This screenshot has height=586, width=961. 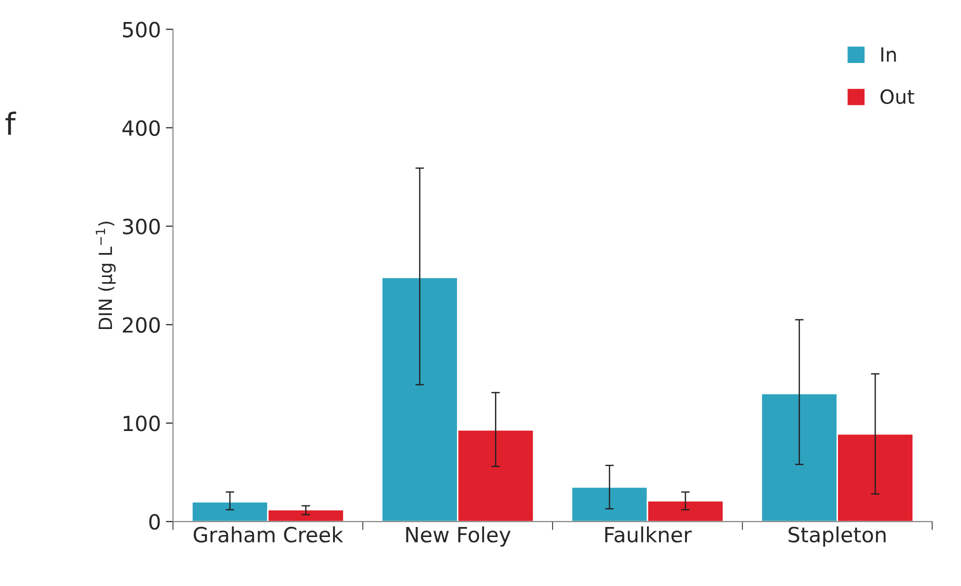 What do you see at coordinates (142, 424) in the screenshot?
I see `y-tick-label: 100` at bounding box center [142, 424].